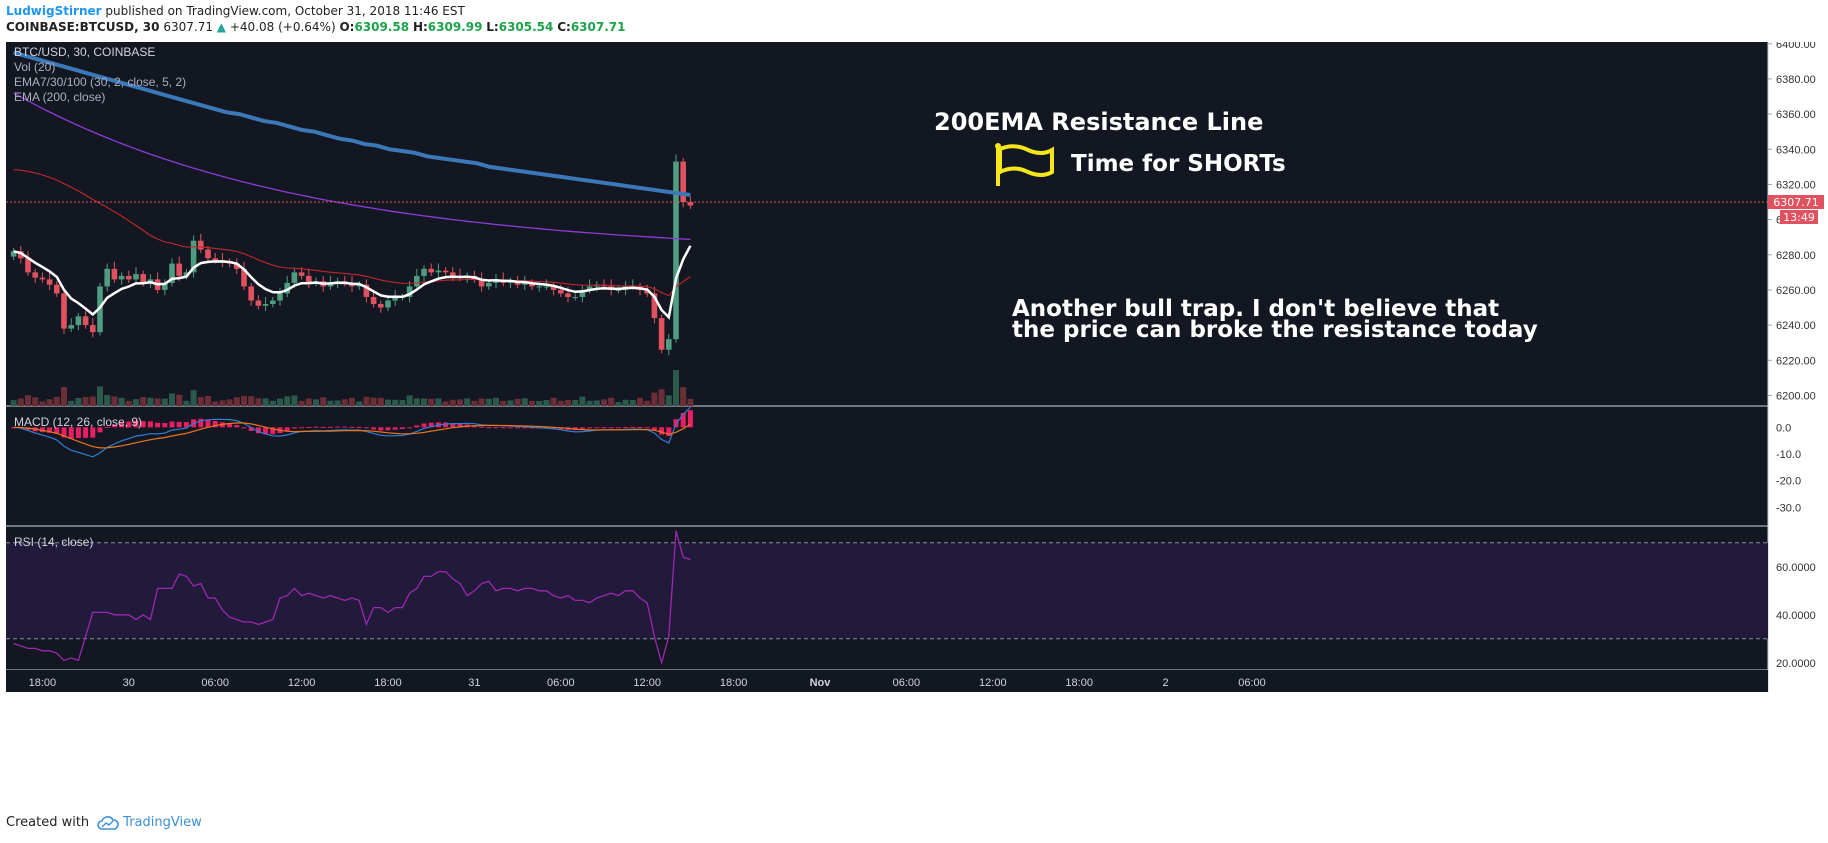  What do you see at coordinates (1079, 683) in the screenshot?
I see `time-tick-label: 18:00` at bounding box center [1079, 683].